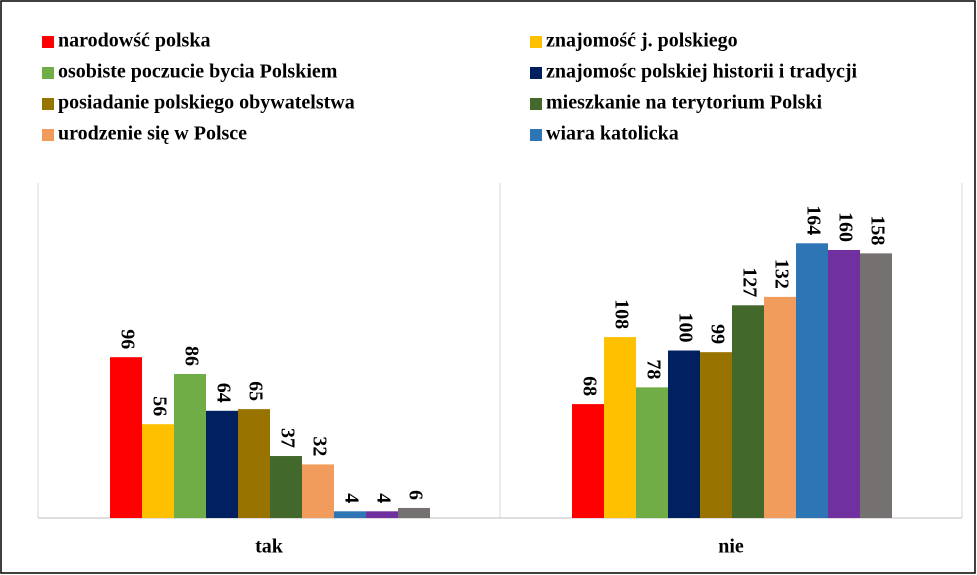  I want to click on legend-label: mieszkanie na terytorium Polski, so click(684, 103).